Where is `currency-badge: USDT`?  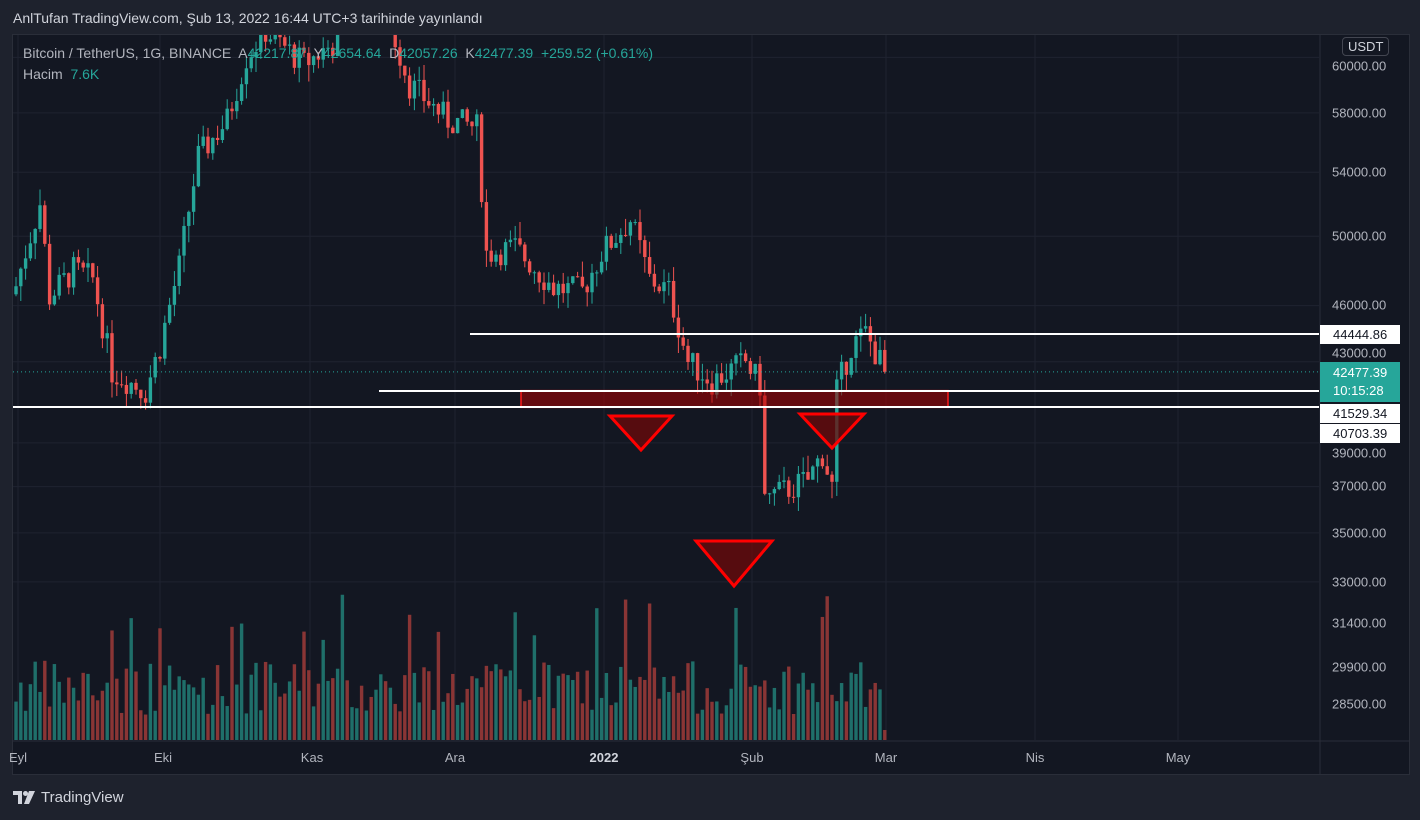 currency-badge: USDT is located at coordinates (1366, 46).